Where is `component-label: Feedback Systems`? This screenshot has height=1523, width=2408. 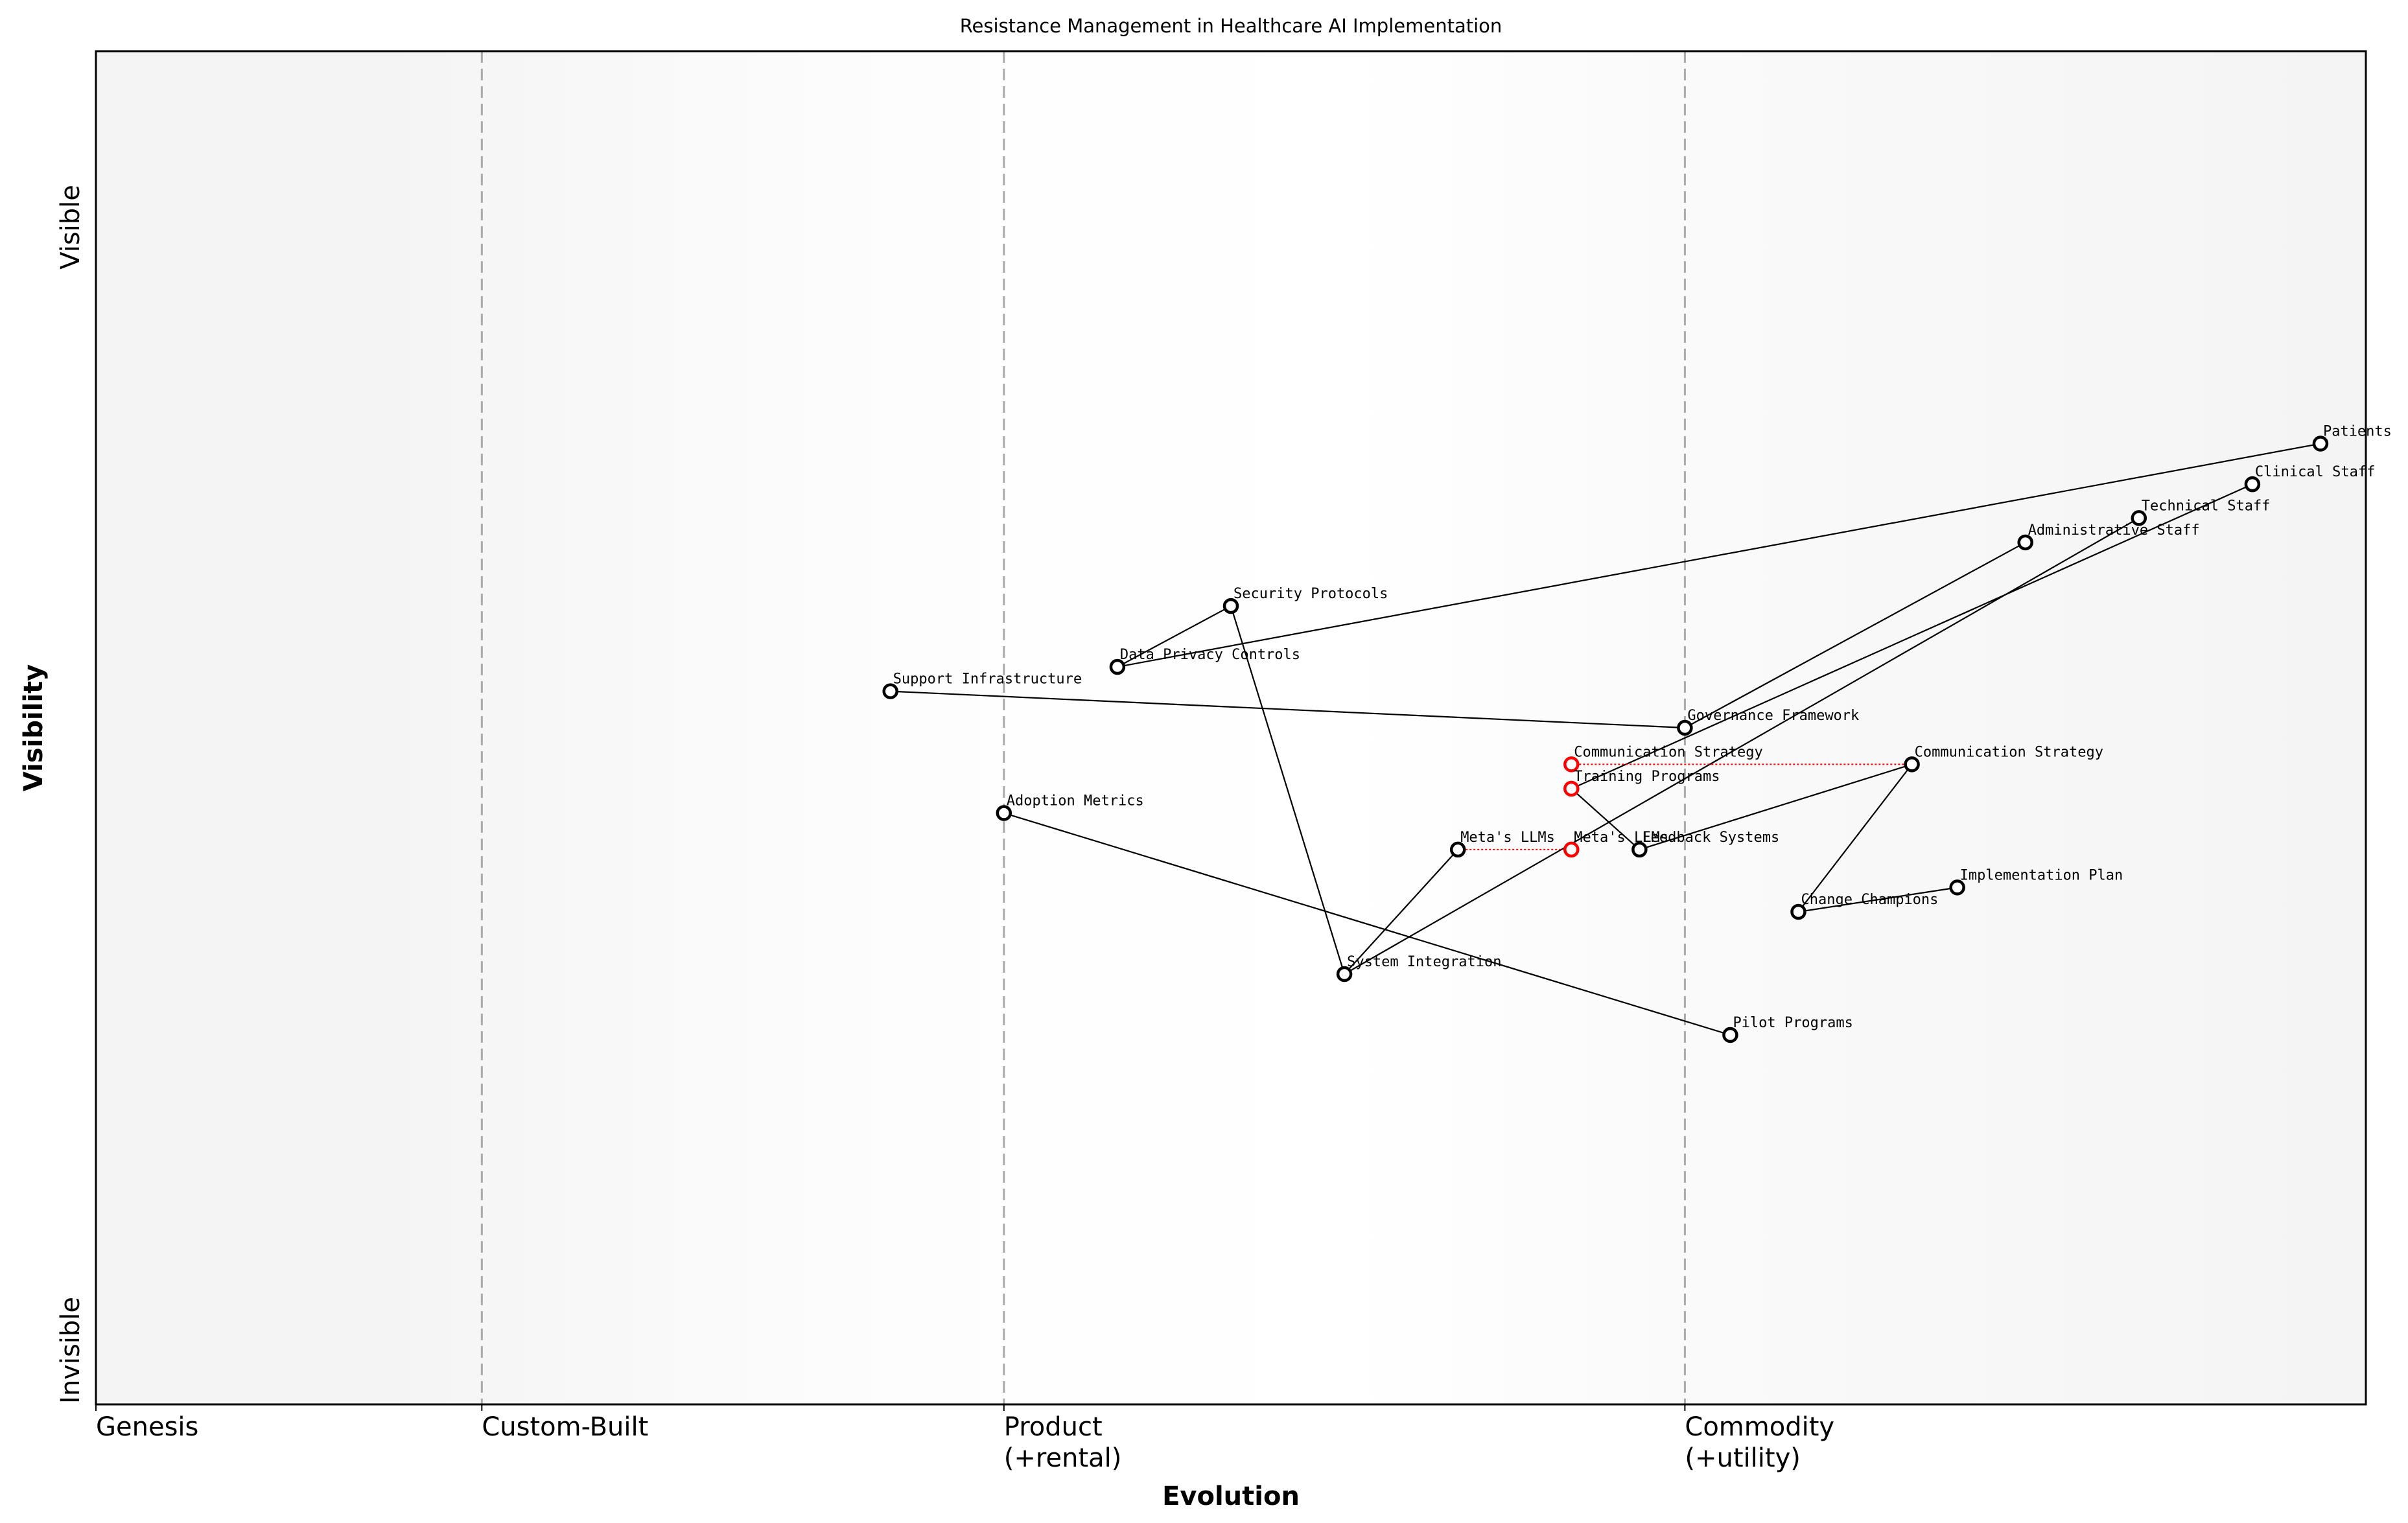 component-label: Feedback Systems is located at coordinates (1711, 838).